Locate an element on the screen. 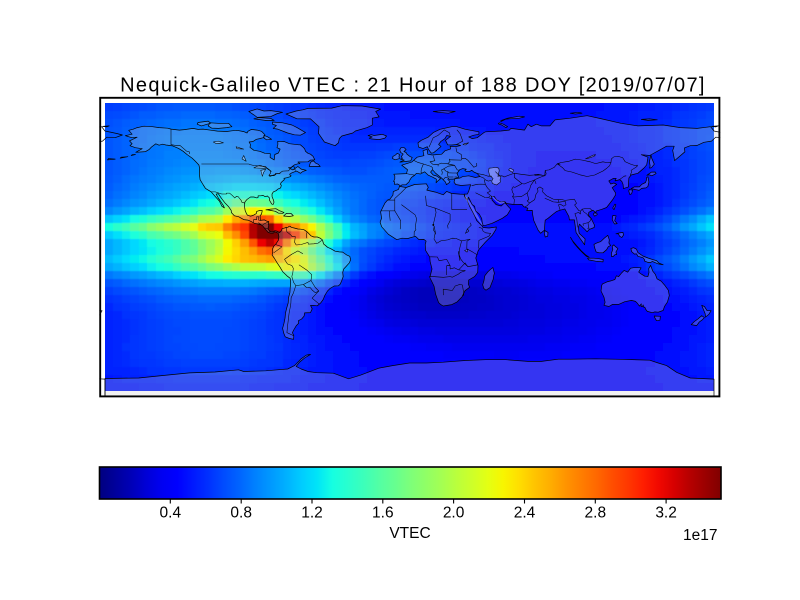 The width and height of the screenshot is (800, 600). svg-text: 1.2 is located at coordinates (312, 513).